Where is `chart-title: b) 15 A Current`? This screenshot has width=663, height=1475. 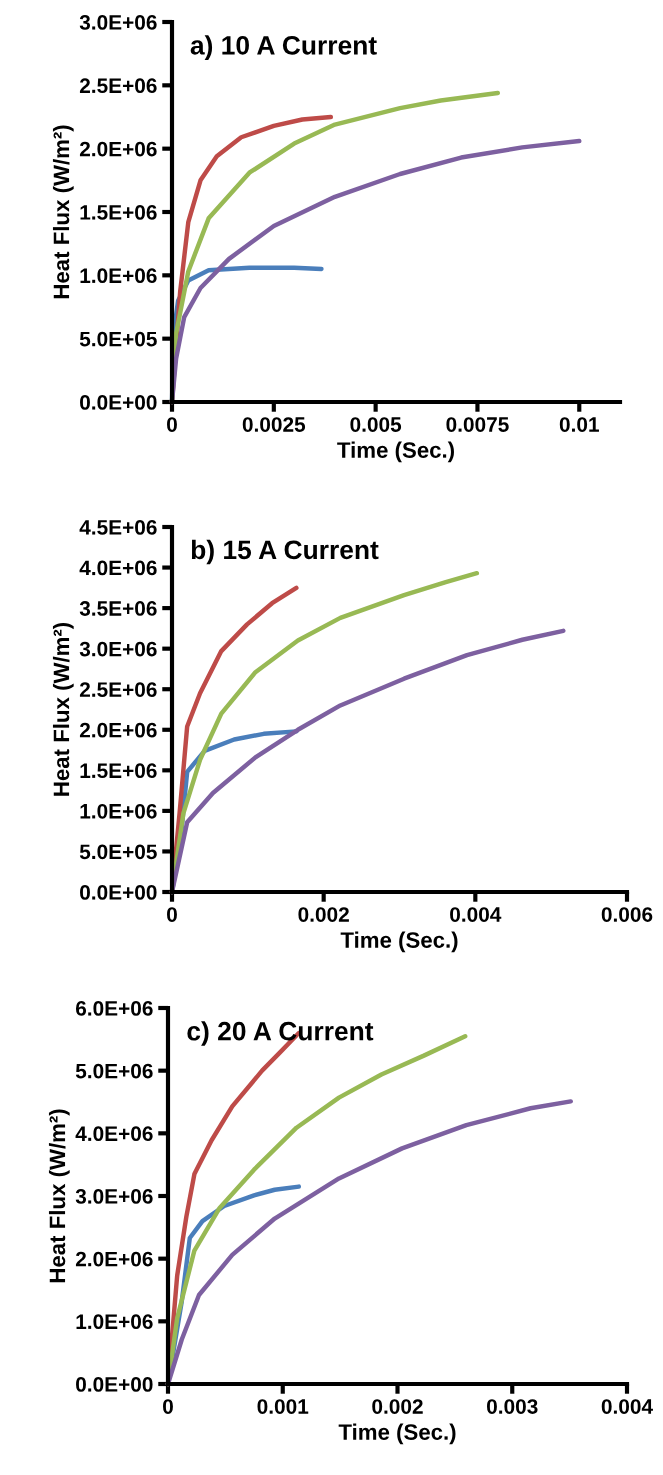 chart-title: b) 15 A Current is located at coordinates (285, 552).